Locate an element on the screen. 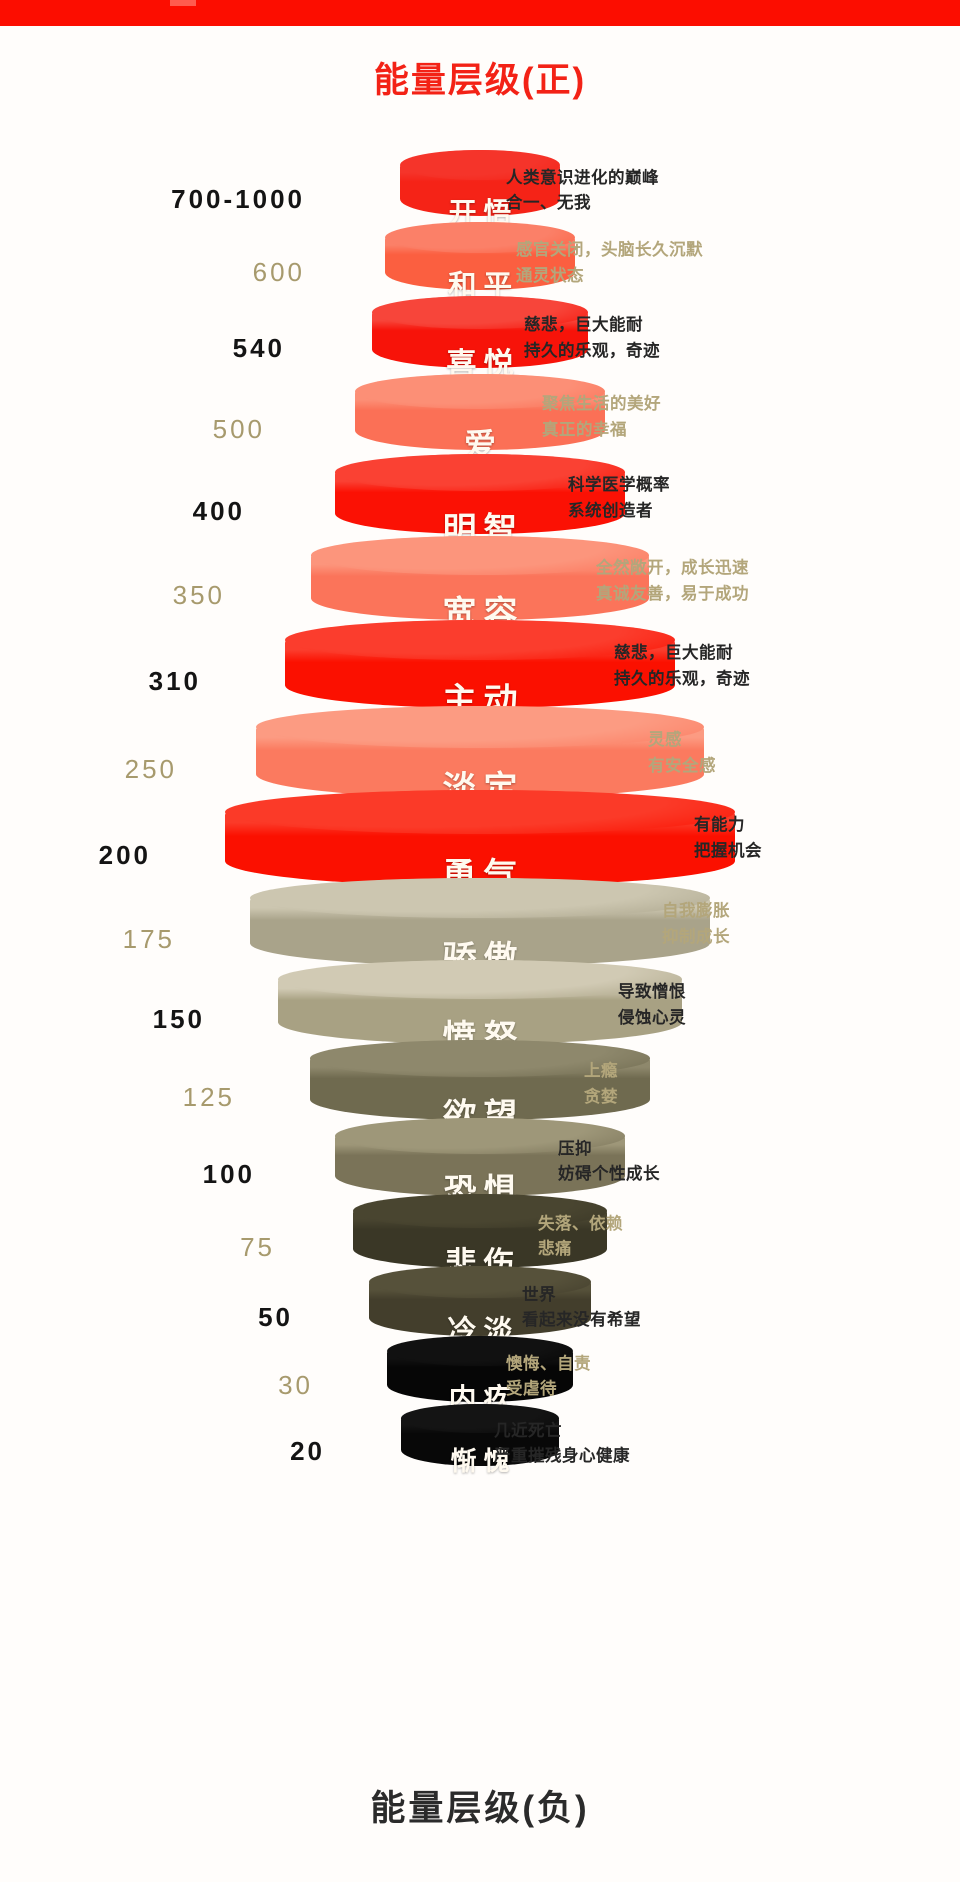  description-line: 失落、依赖 is located at coordinates (580, 1223).